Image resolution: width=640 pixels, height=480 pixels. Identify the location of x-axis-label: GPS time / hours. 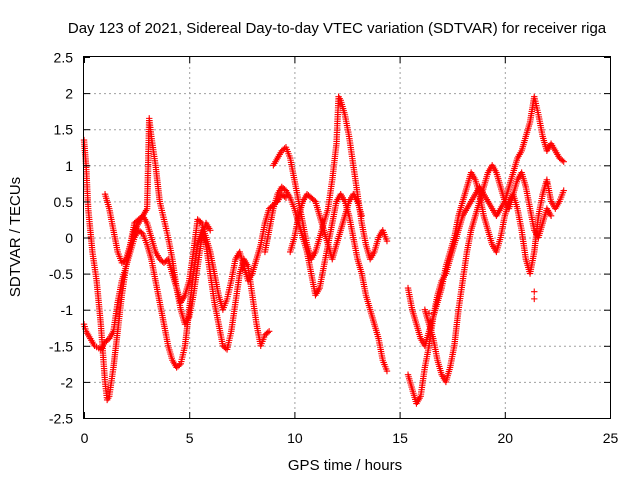
(345, 465).